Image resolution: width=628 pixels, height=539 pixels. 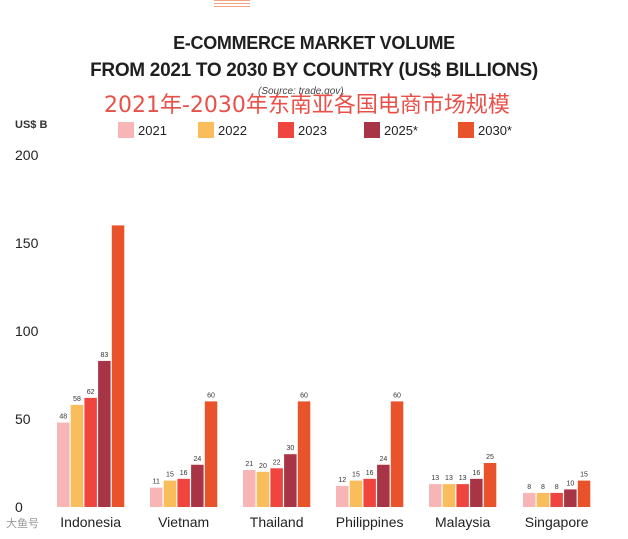 I want to click on legend-item: 2030*, so click(x=485, y=130).